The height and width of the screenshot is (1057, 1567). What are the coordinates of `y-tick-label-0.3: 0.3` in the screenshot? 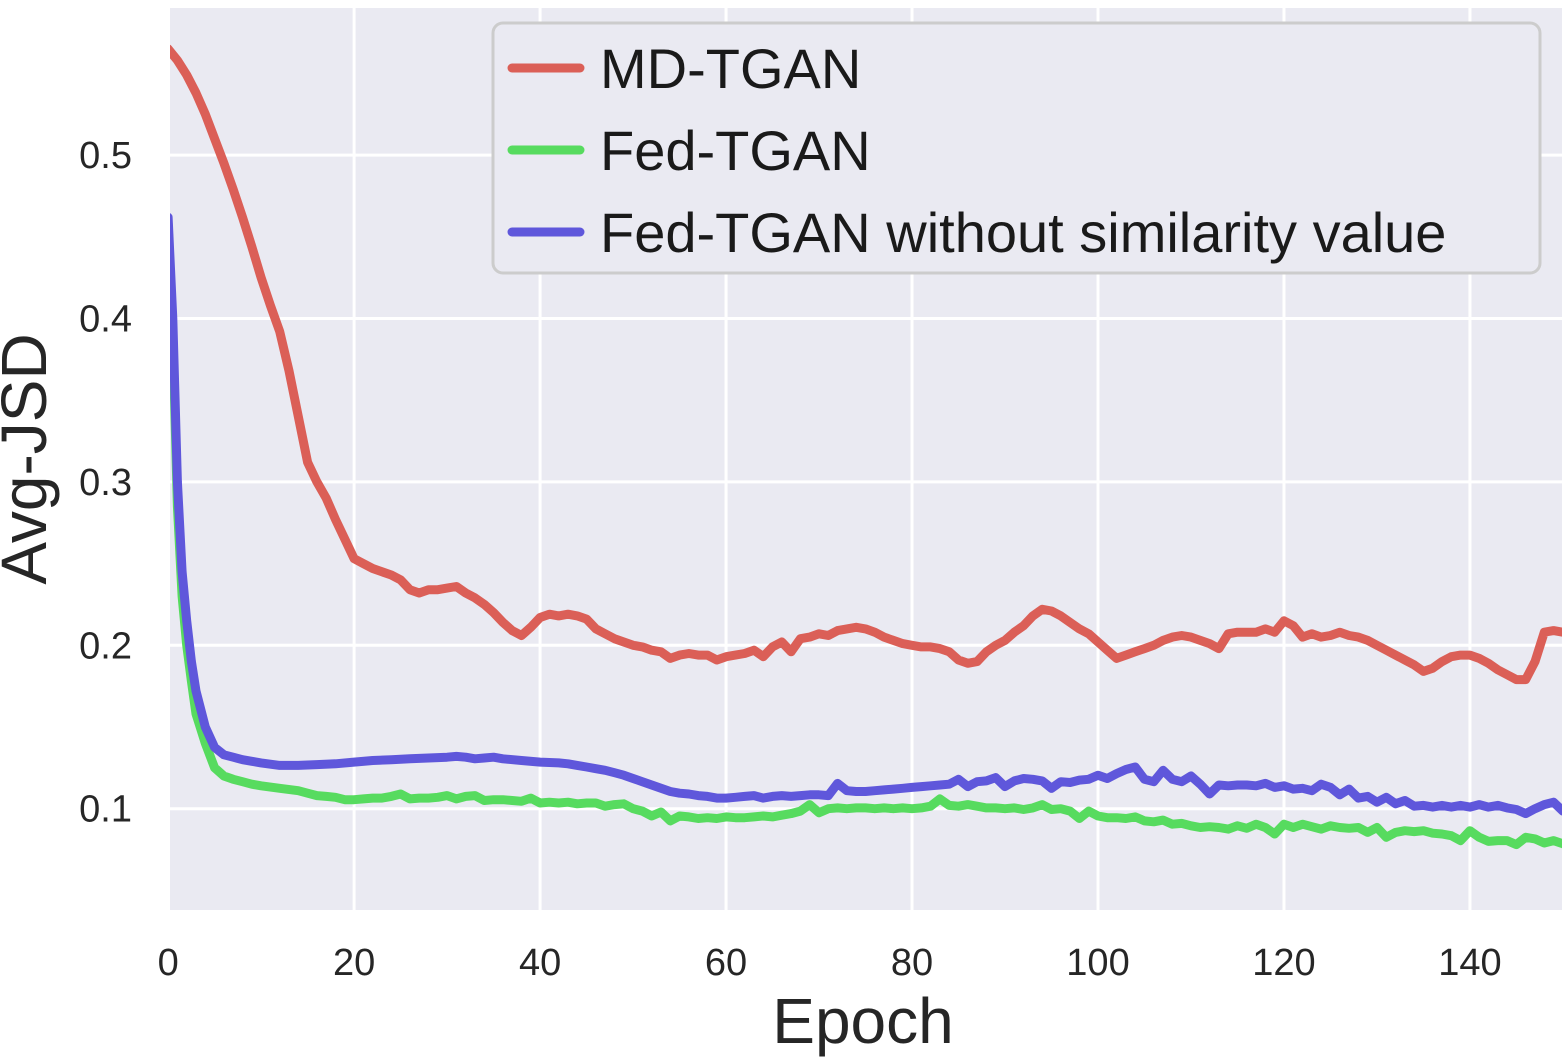 It's located at (105, 483).